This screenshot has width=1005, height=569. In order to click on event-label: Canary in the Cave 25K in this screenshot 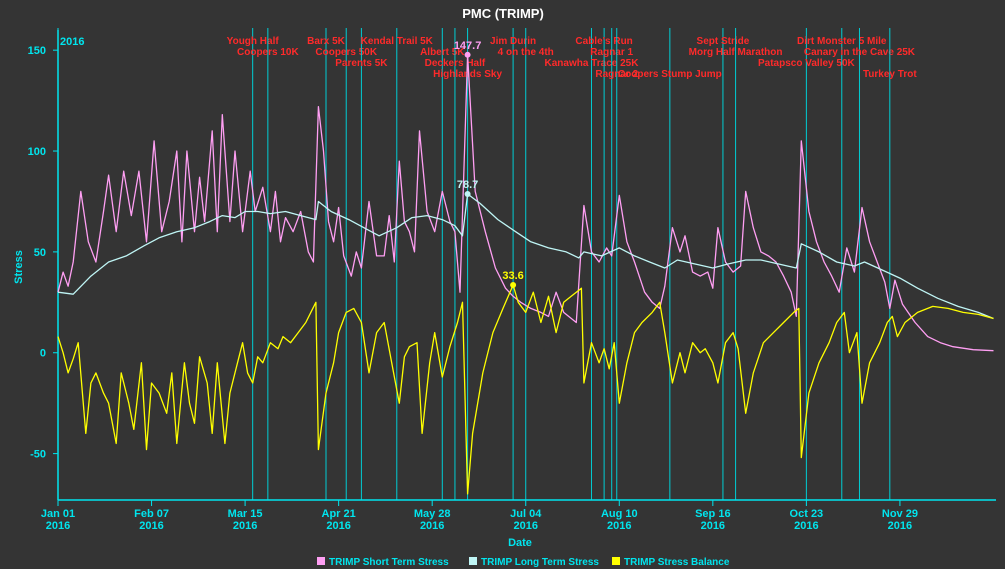, I will do `click(860, 52)`.